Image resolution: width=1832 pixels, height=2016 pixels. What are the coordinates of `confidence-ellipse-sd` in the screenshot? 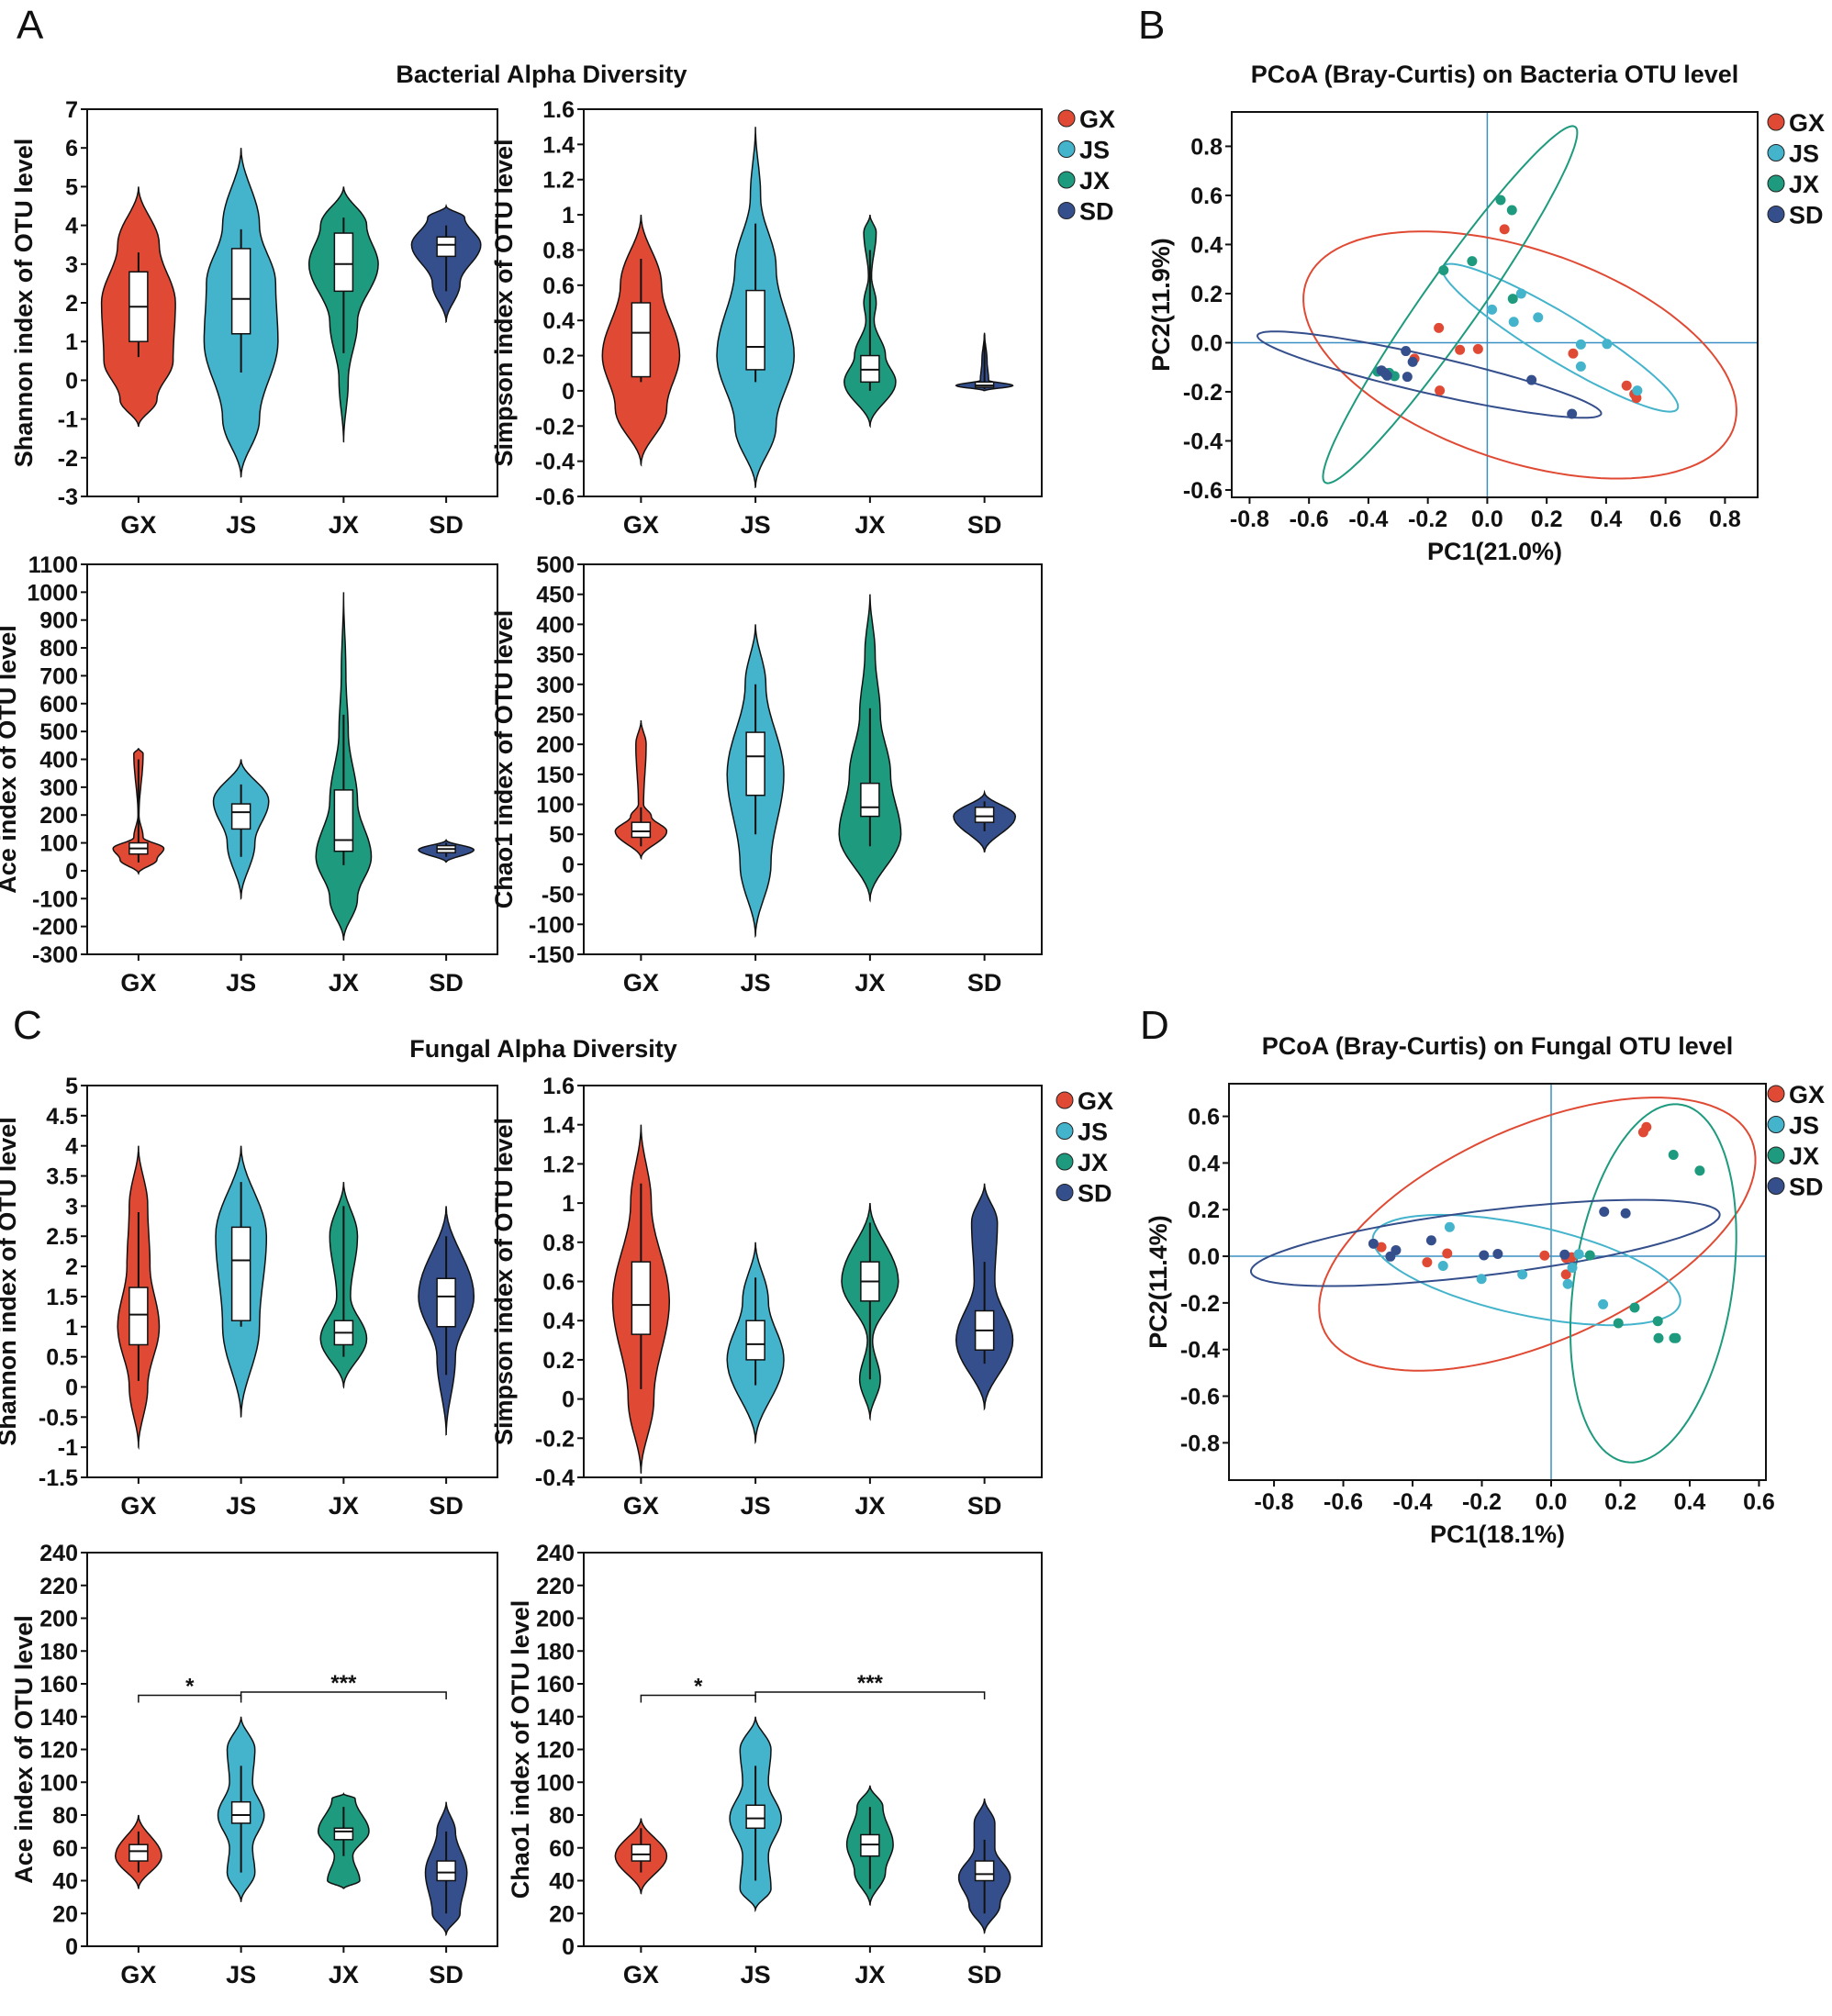 It's located at (1485, 1242).